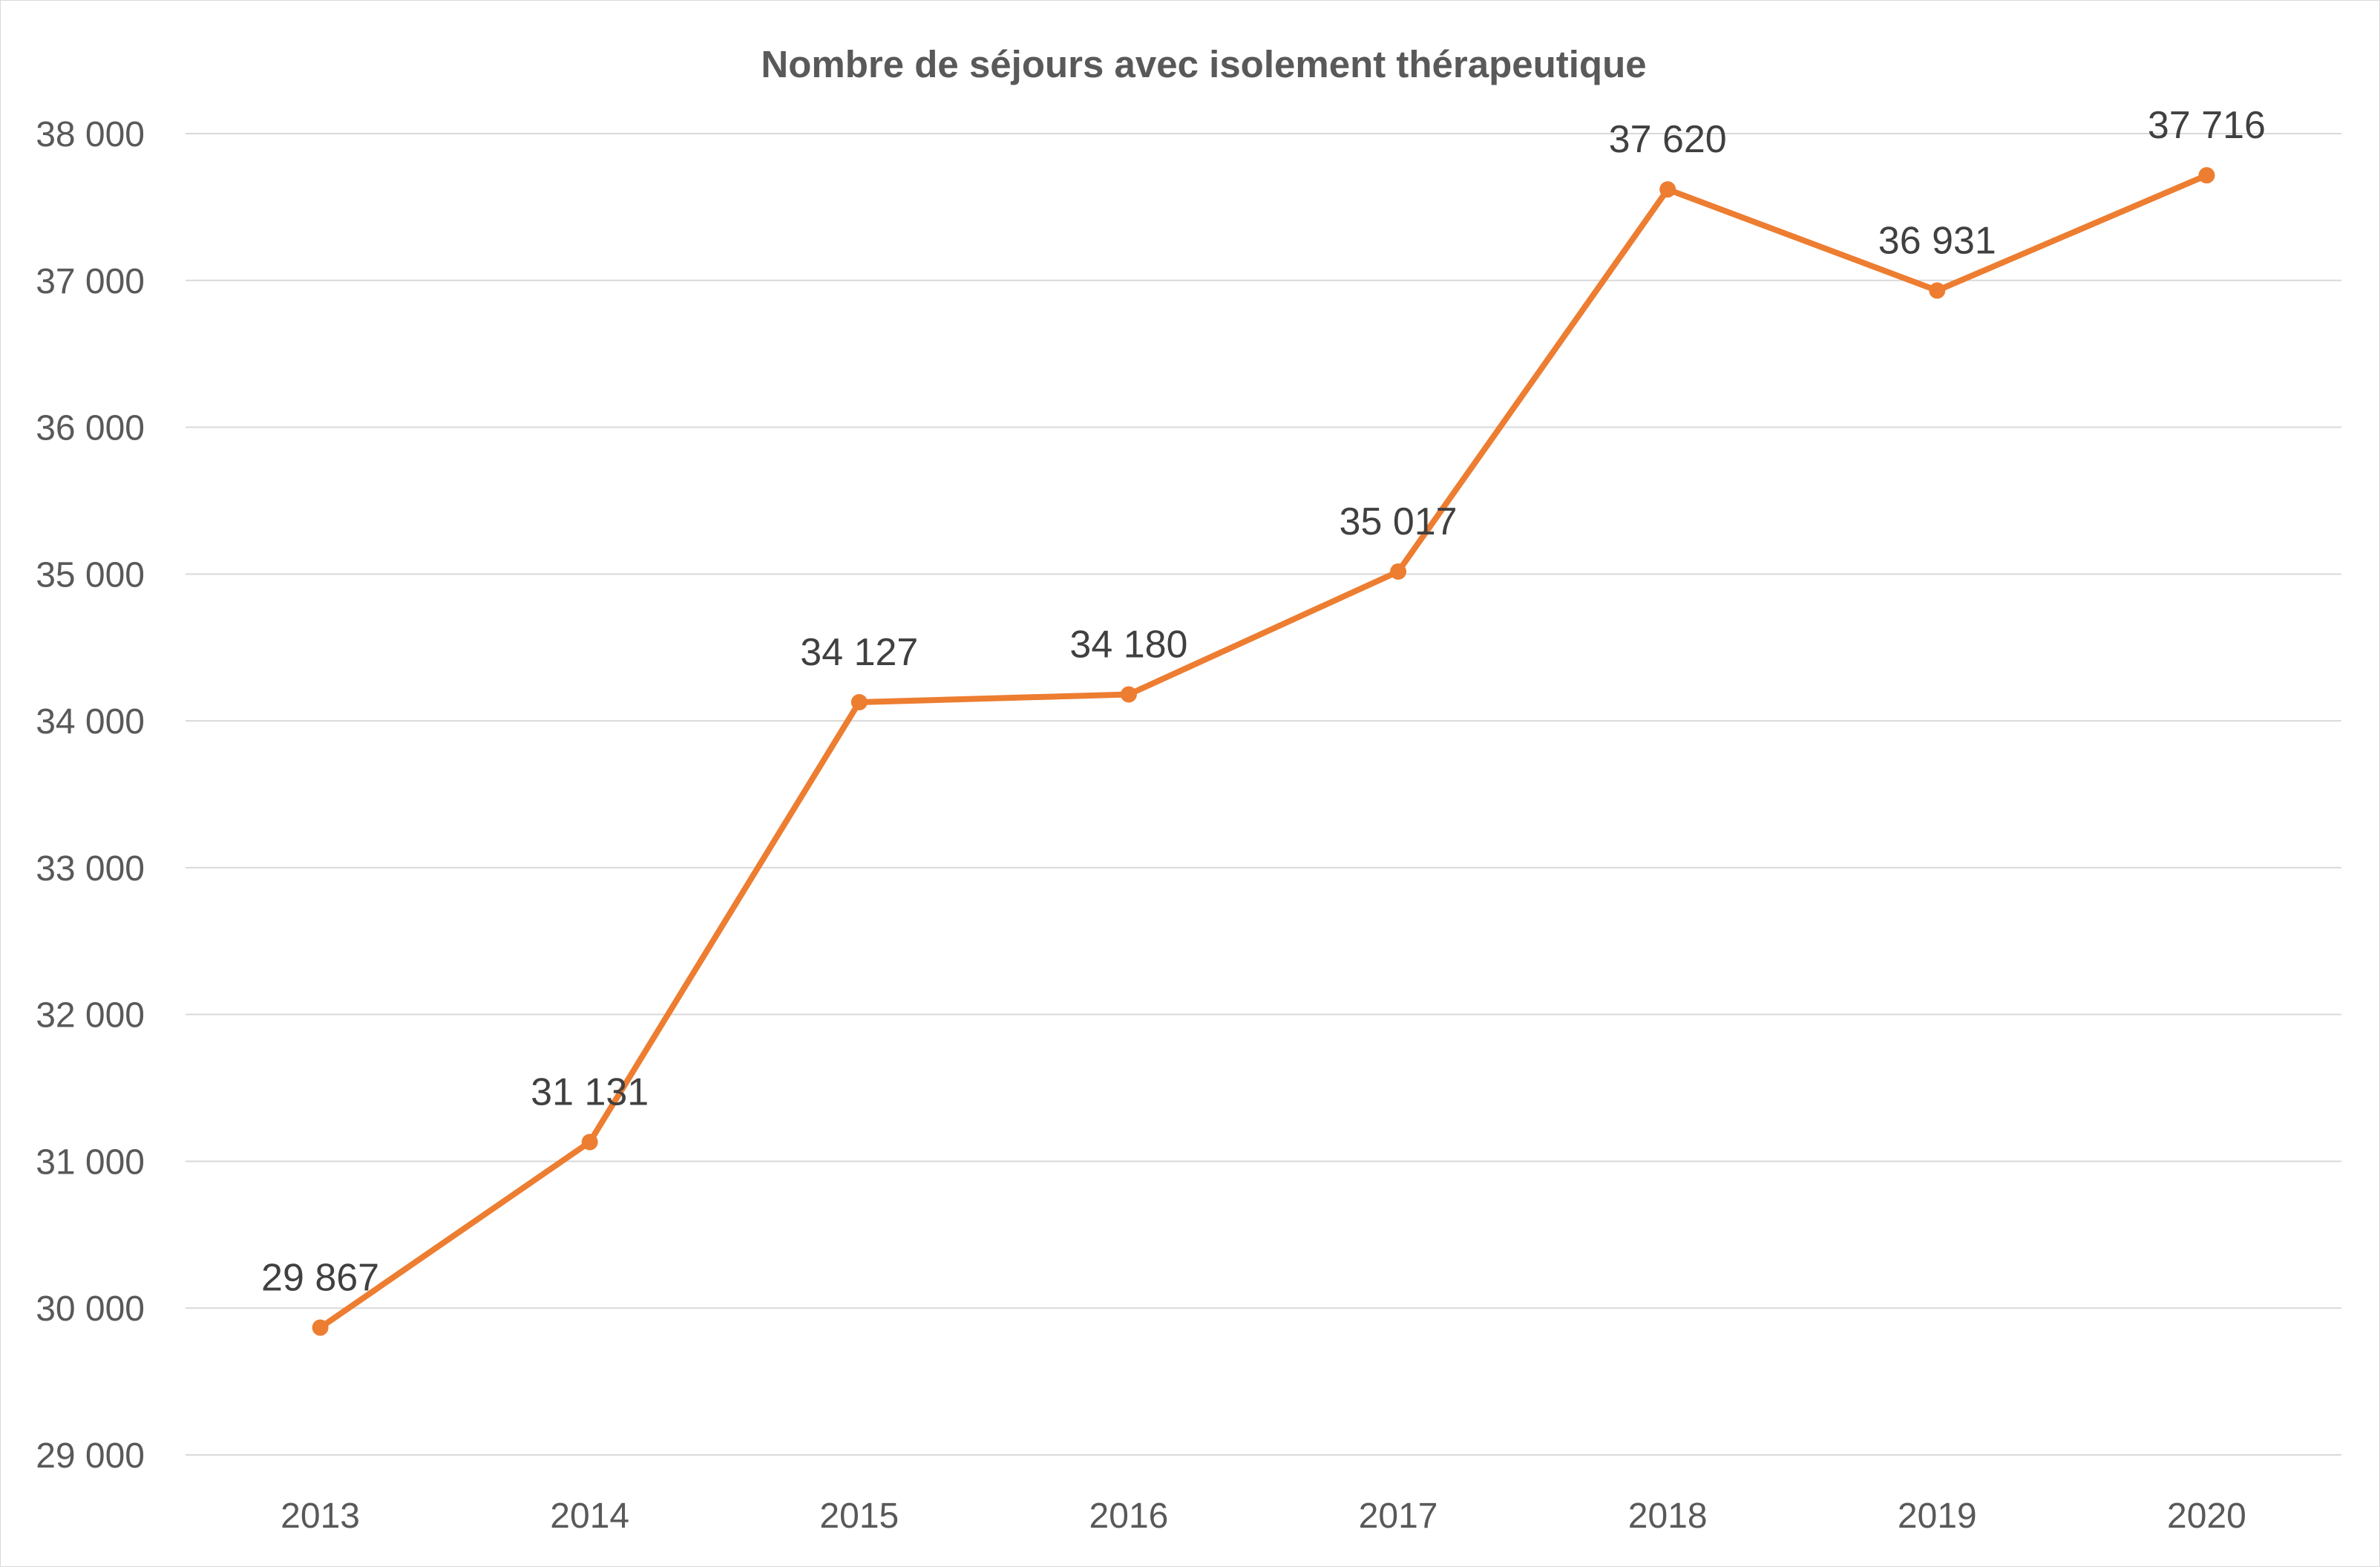 This screenshot has width=2380, height=1567. What do you see at coordinates (1399, 522) in the screenshot?
I see `data-label-2017: 35 017` at bounding box center [1399, 522].